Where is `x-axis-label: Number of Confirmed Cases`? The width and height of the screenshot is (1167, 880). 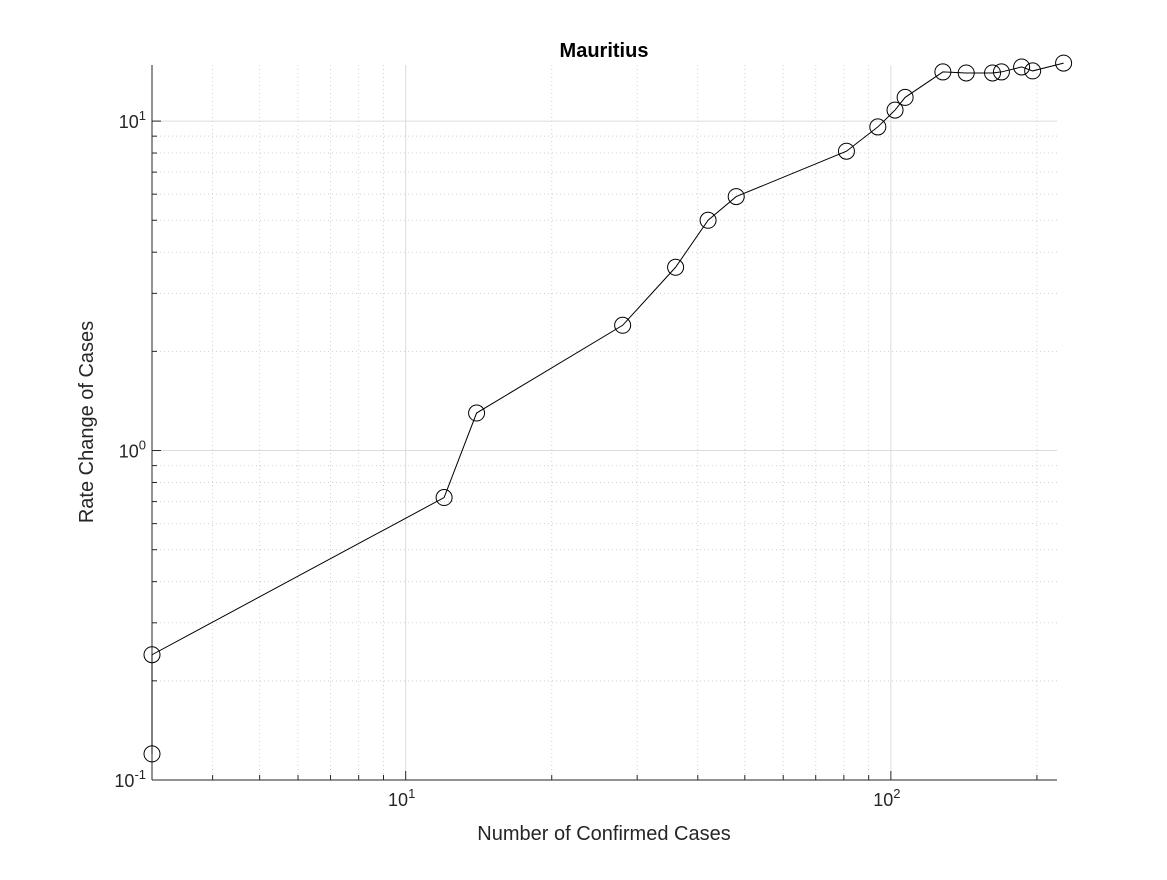 x-axis-label: Number of Confirmed Cases is located at coordinates (603, 834).